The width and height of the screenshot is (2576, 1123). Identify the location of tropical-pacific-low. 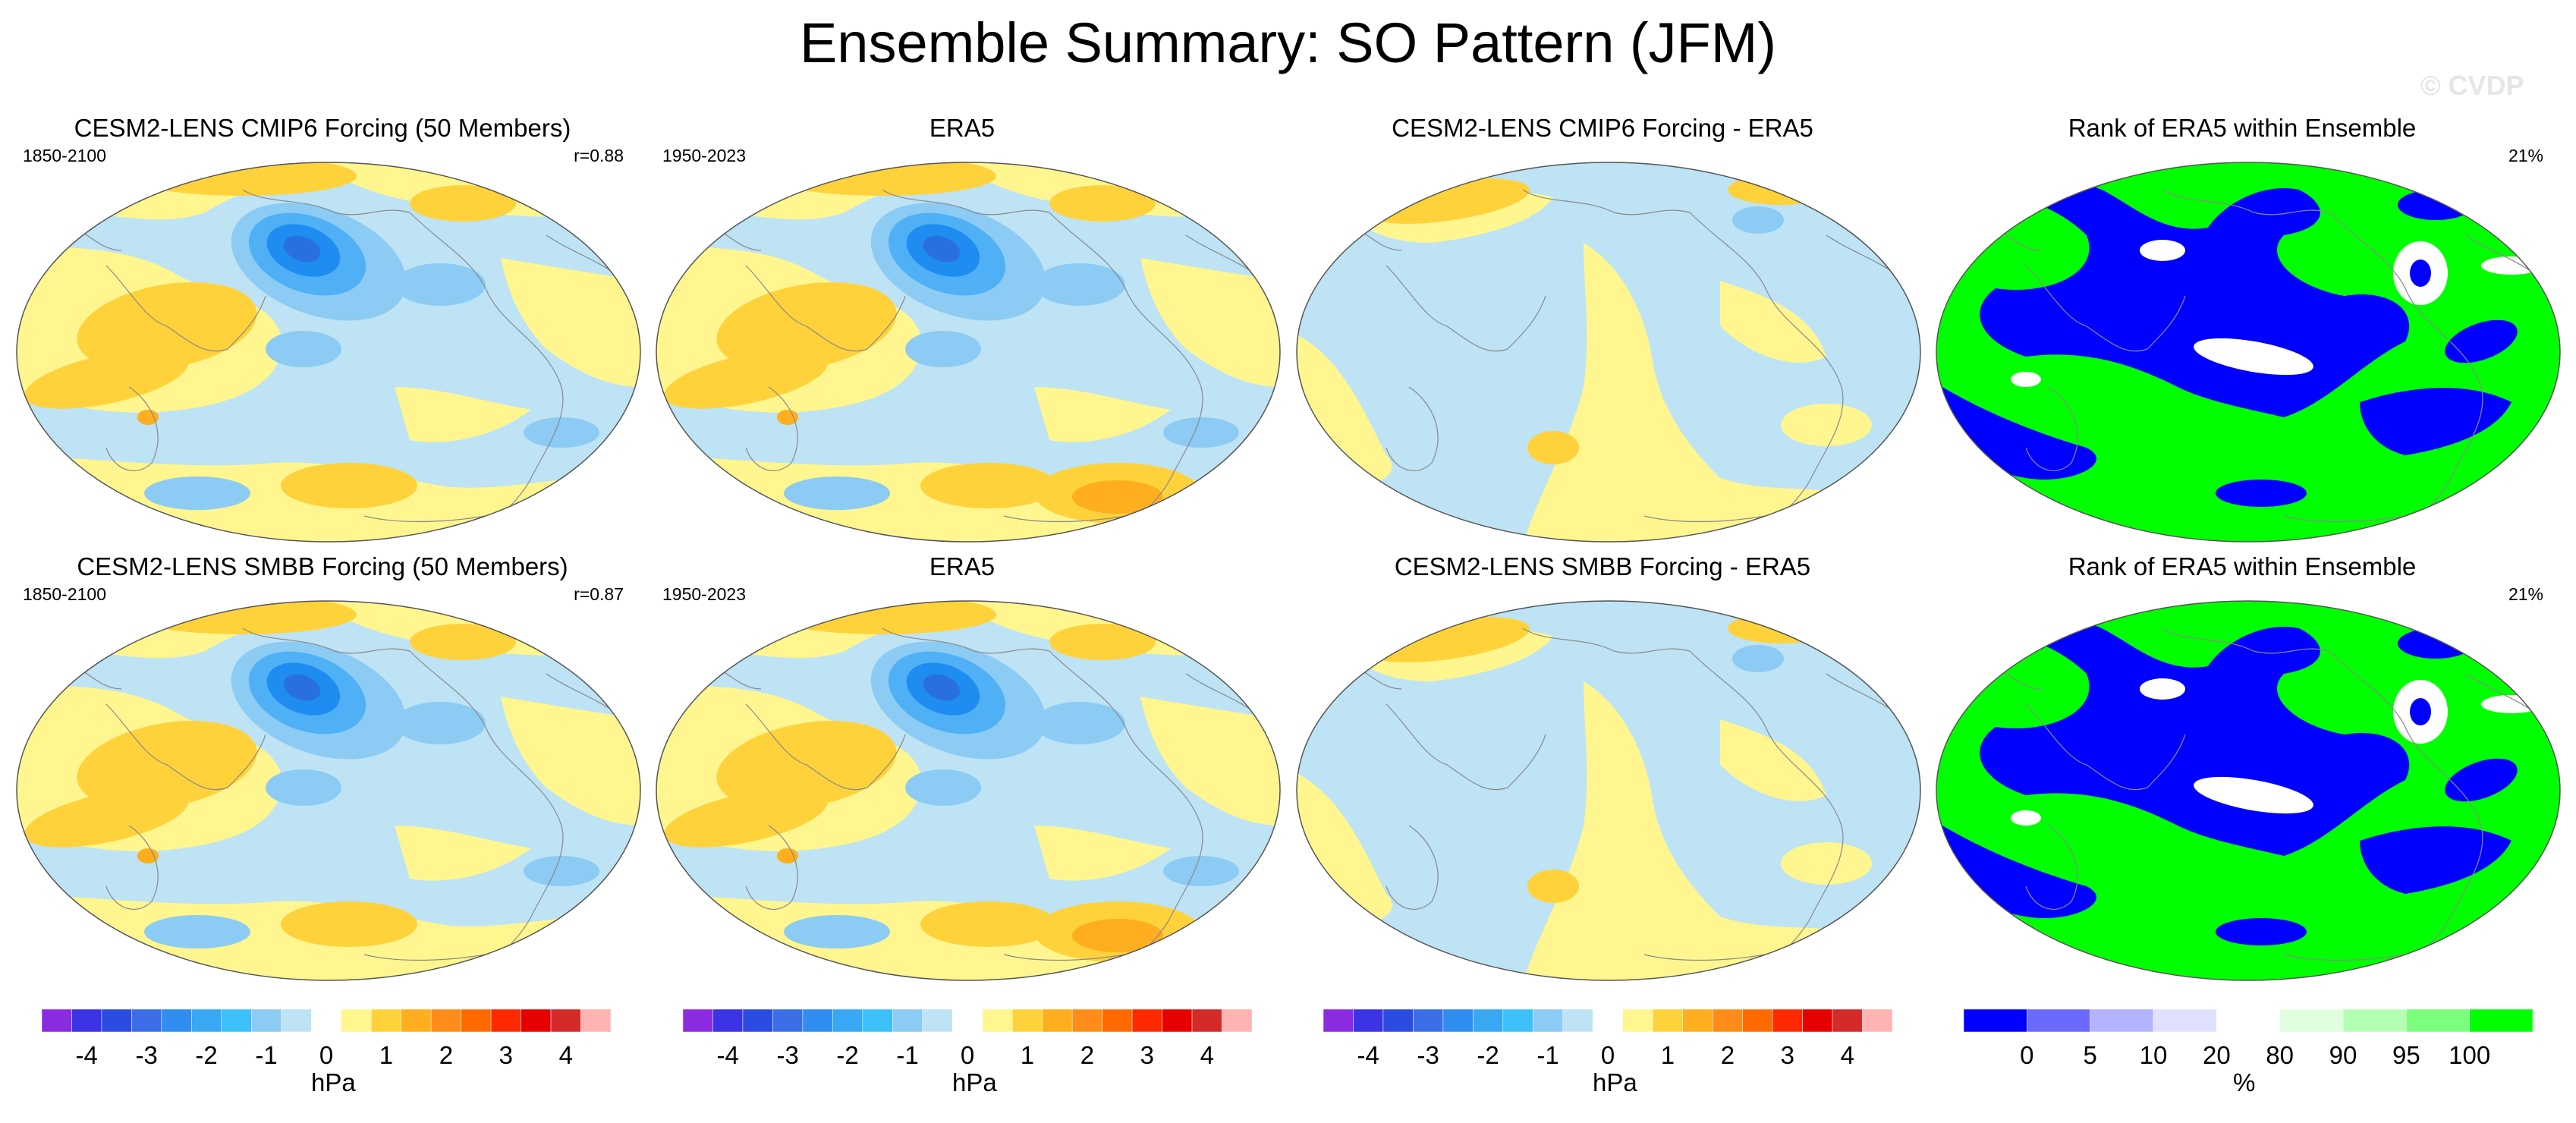
(303, 787).